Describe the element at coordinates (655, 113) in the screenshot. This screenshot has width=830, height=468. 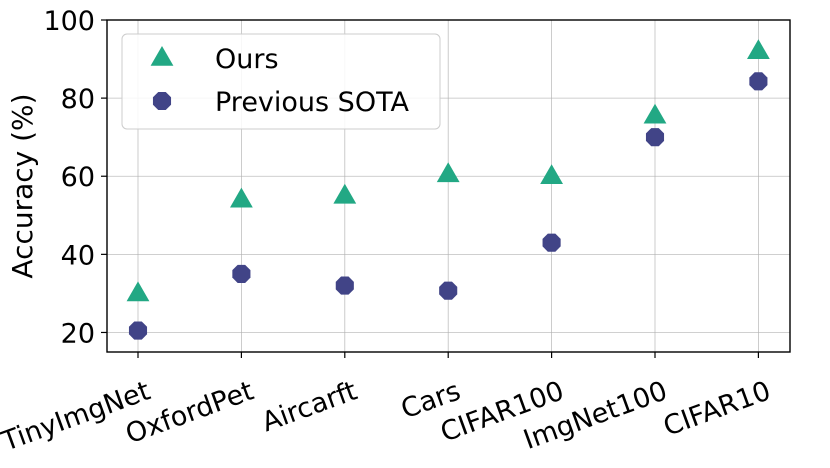
I see `point-ours-imgnet100` at that location.